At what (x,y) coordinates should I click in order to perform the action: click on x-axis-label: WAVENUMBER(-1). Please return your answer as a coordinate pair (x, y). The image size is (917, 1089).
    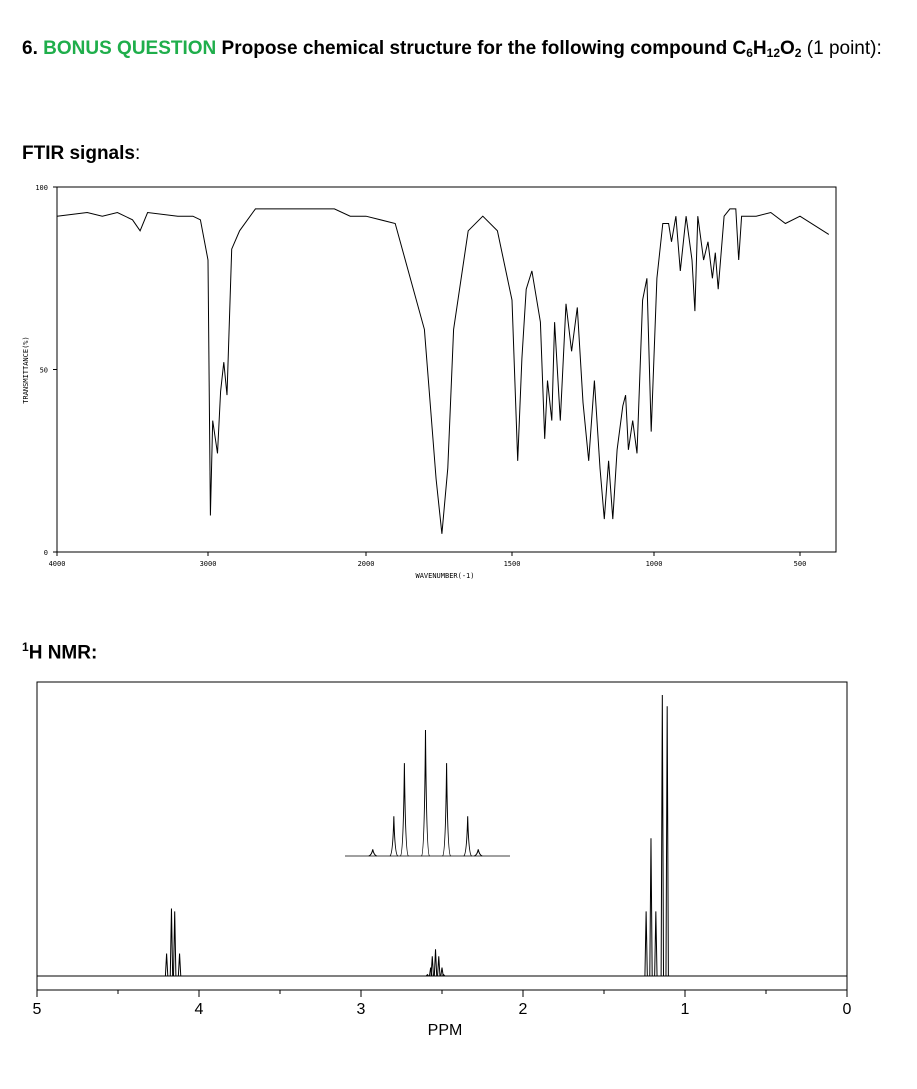
    Looking at the image, I should click on (444, 576).